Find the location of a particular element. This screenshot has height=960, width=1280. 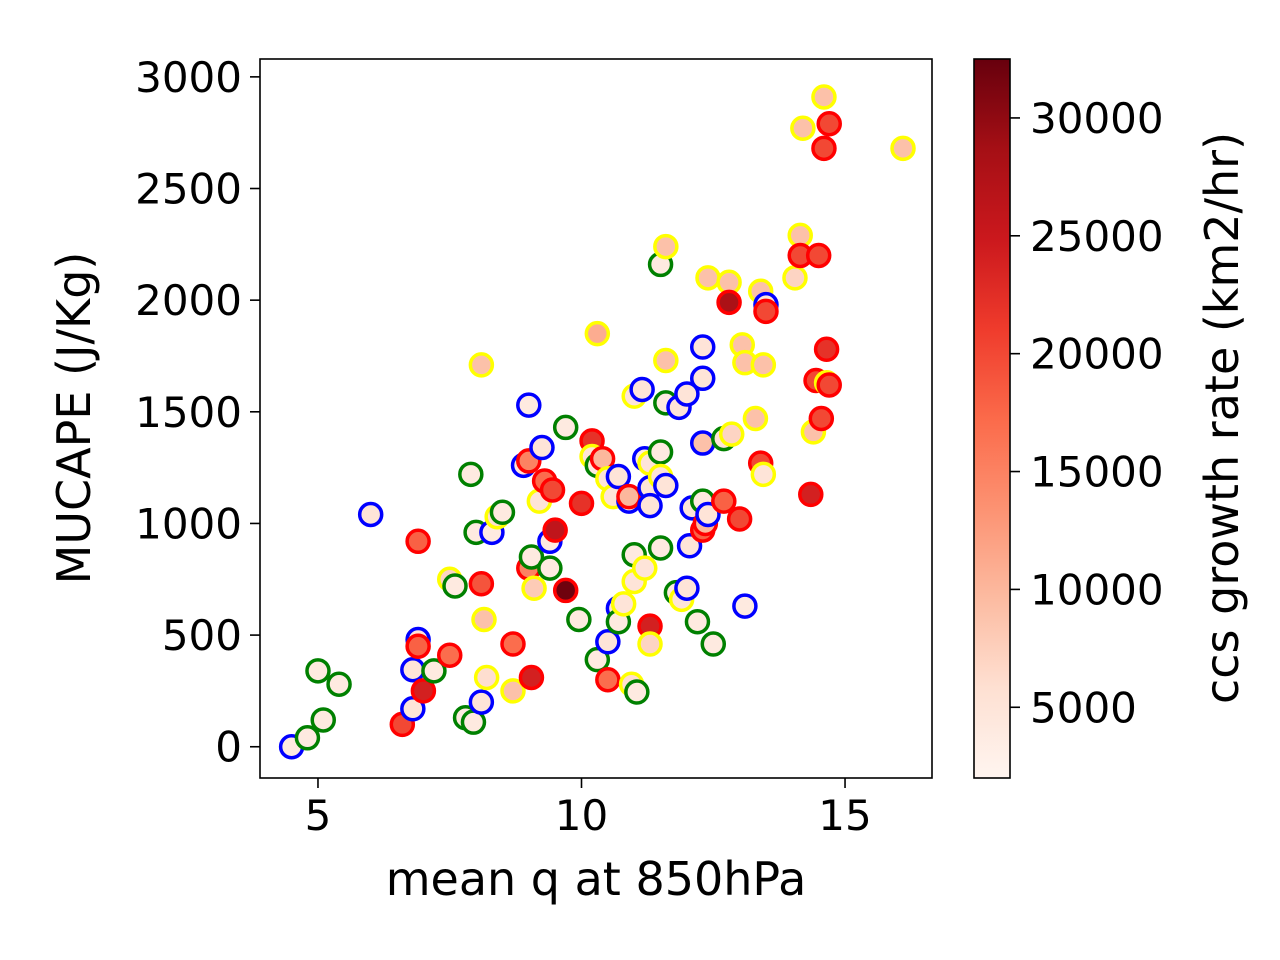

colorbar-frame is located at coordinates (992, 418).